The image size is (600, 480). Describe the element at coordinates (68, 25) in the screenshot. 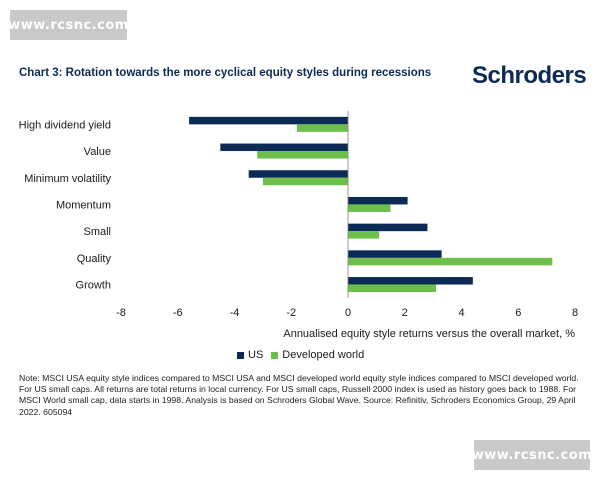

I see `watermark-top: www.rcsnc.com` at that location.